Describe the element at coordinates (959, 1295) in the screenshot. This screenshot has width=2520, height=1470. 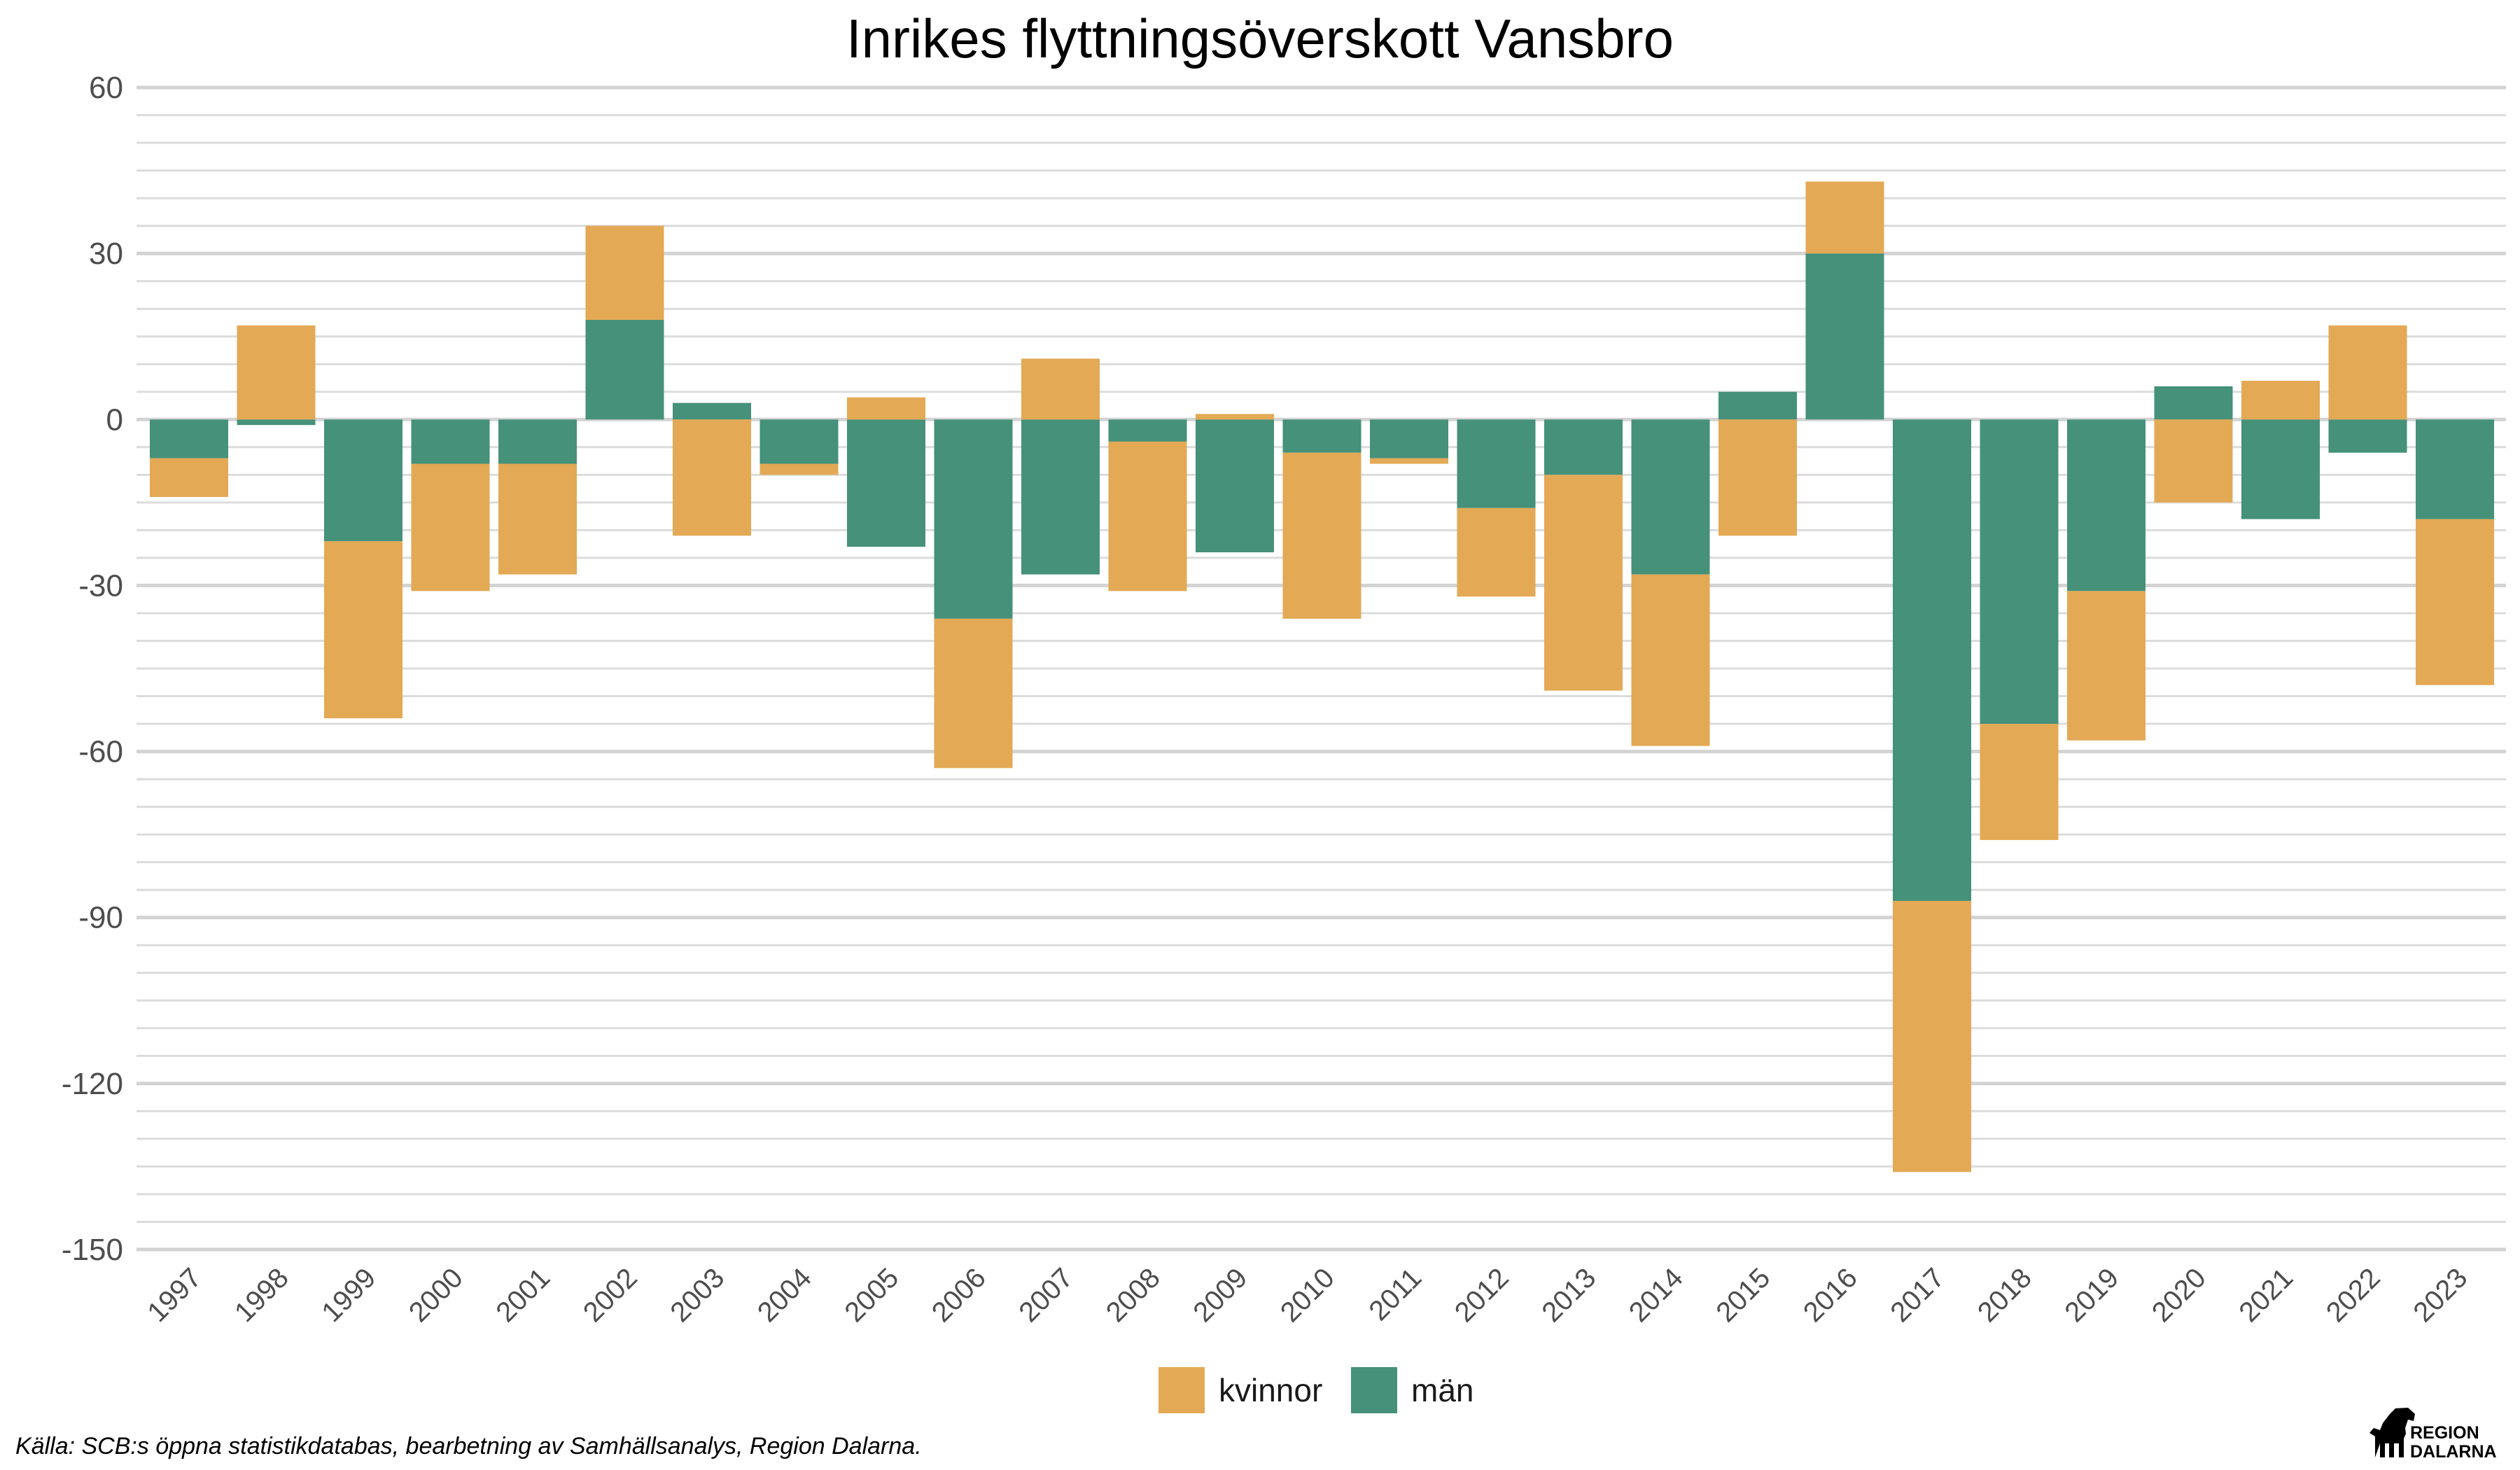
I see `x-tick-label: 2006` at that location.